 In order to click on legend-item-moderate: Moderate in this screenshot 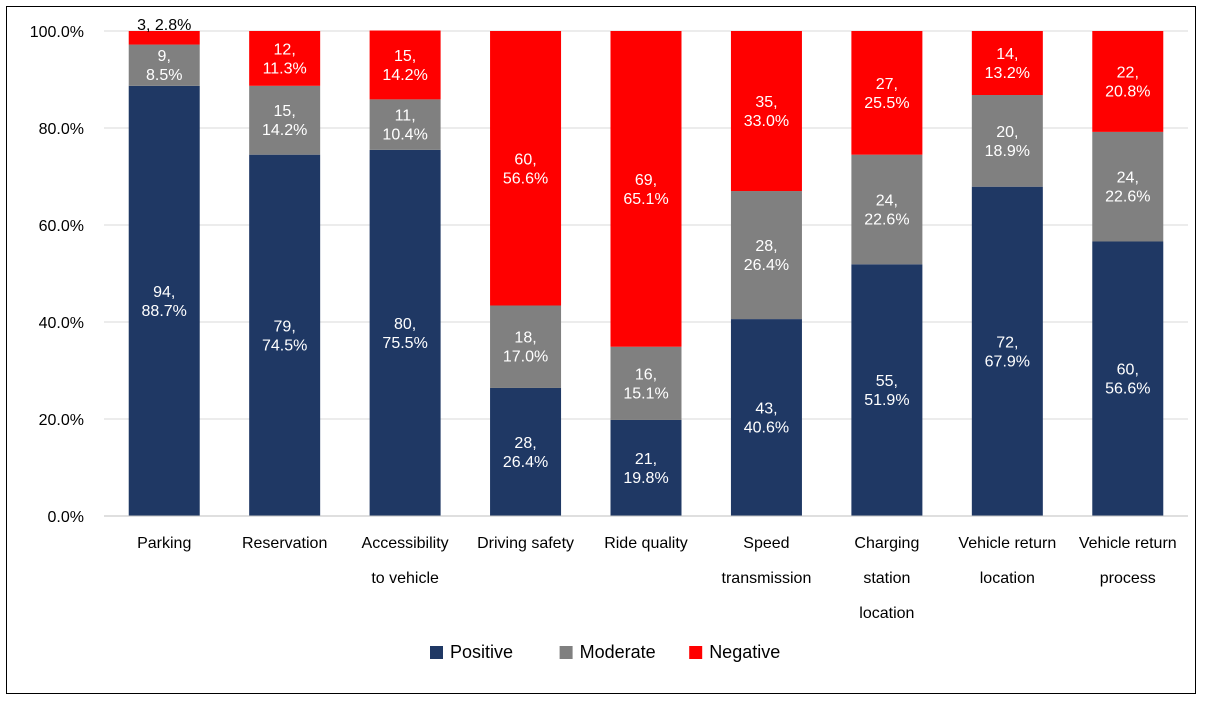, I will do `click(607, 652)`.